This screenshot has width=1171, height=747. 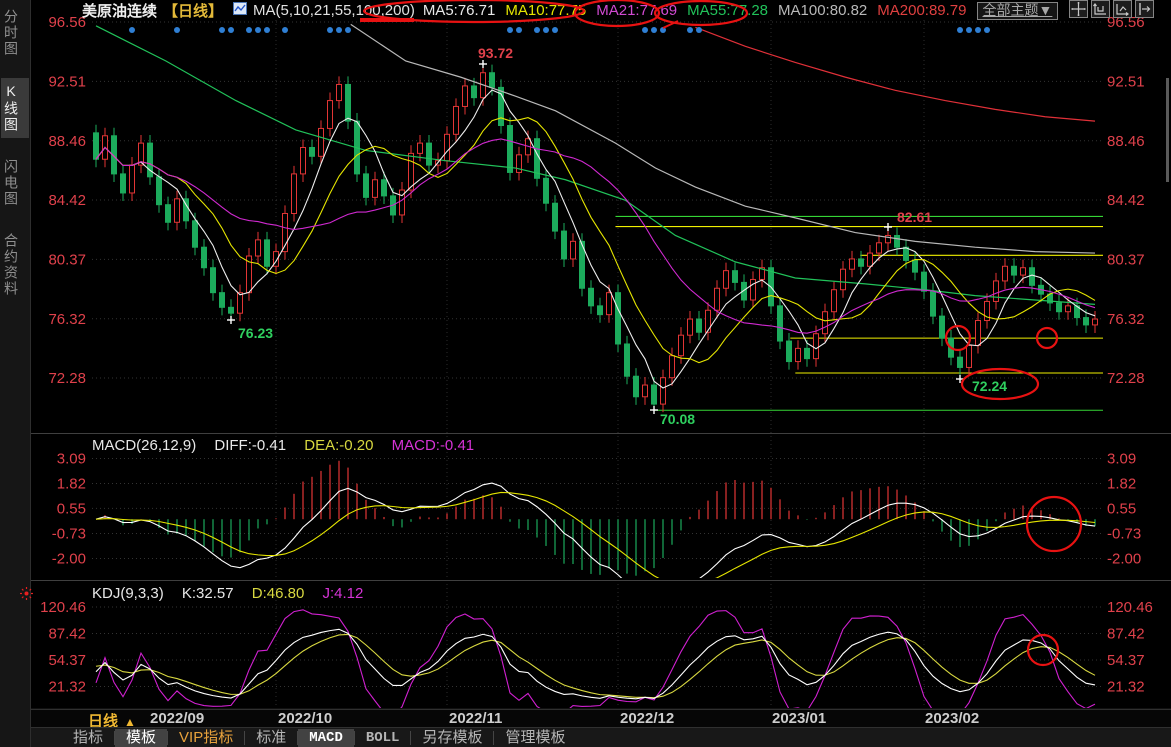 I want to click on macd-histogram, so click(x=600, y=518).